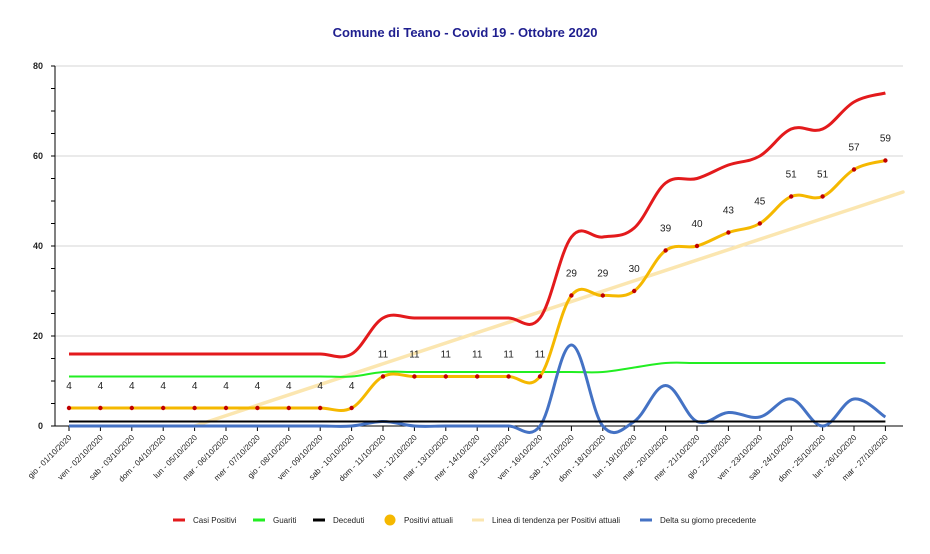 The image size is (930, 554). I want to click on legend-label: Deceduti, so click(349, 520).